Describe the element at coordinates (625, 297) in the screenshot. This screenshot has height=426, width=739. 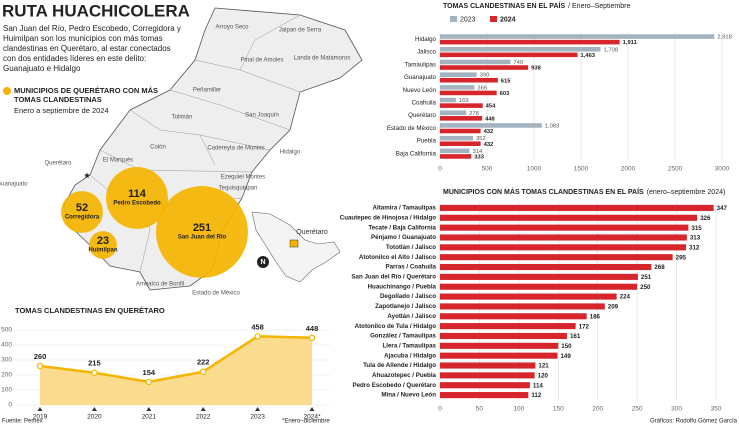
I see `value-label: 224` at that location.